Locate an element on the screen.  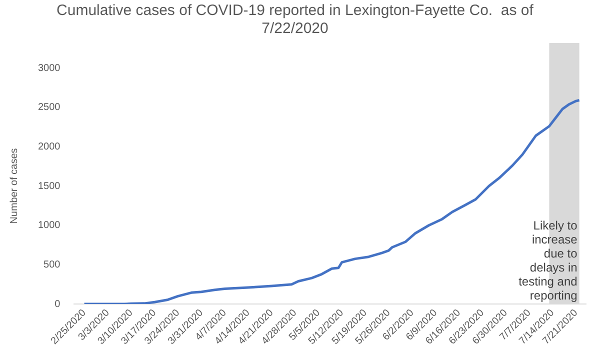
y-tick-label: 1000 is located at coordinates (49, 226).